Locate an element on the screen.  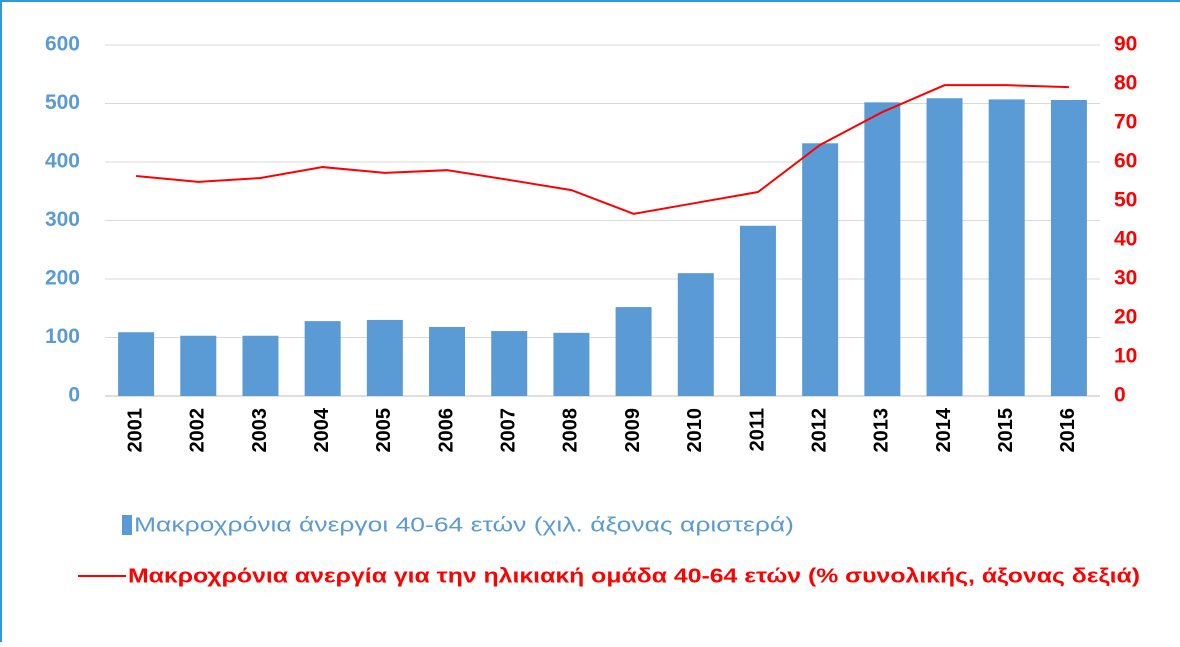
legend-swatch-bar is located at coordinates (127, 525).